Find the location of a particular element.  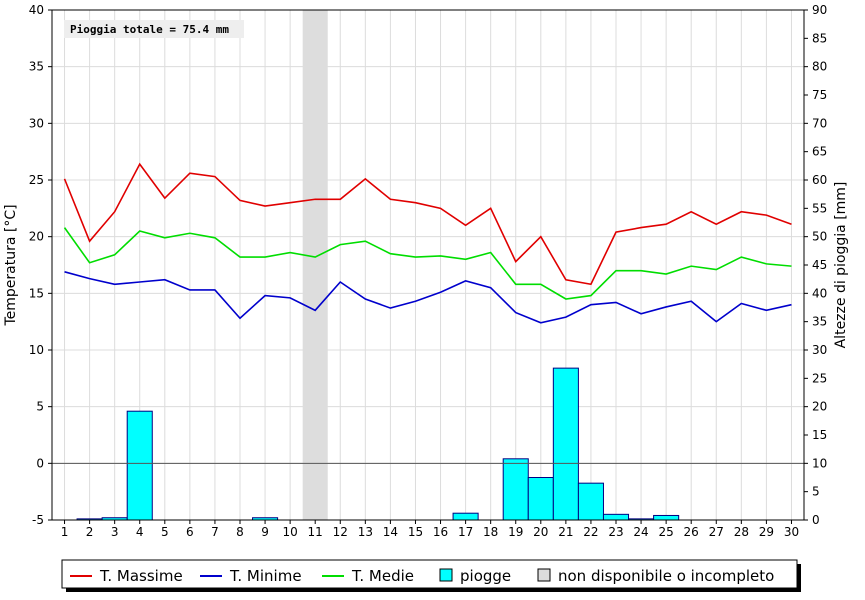

x-tick-label: 8 is located at coordinates (240, 532).